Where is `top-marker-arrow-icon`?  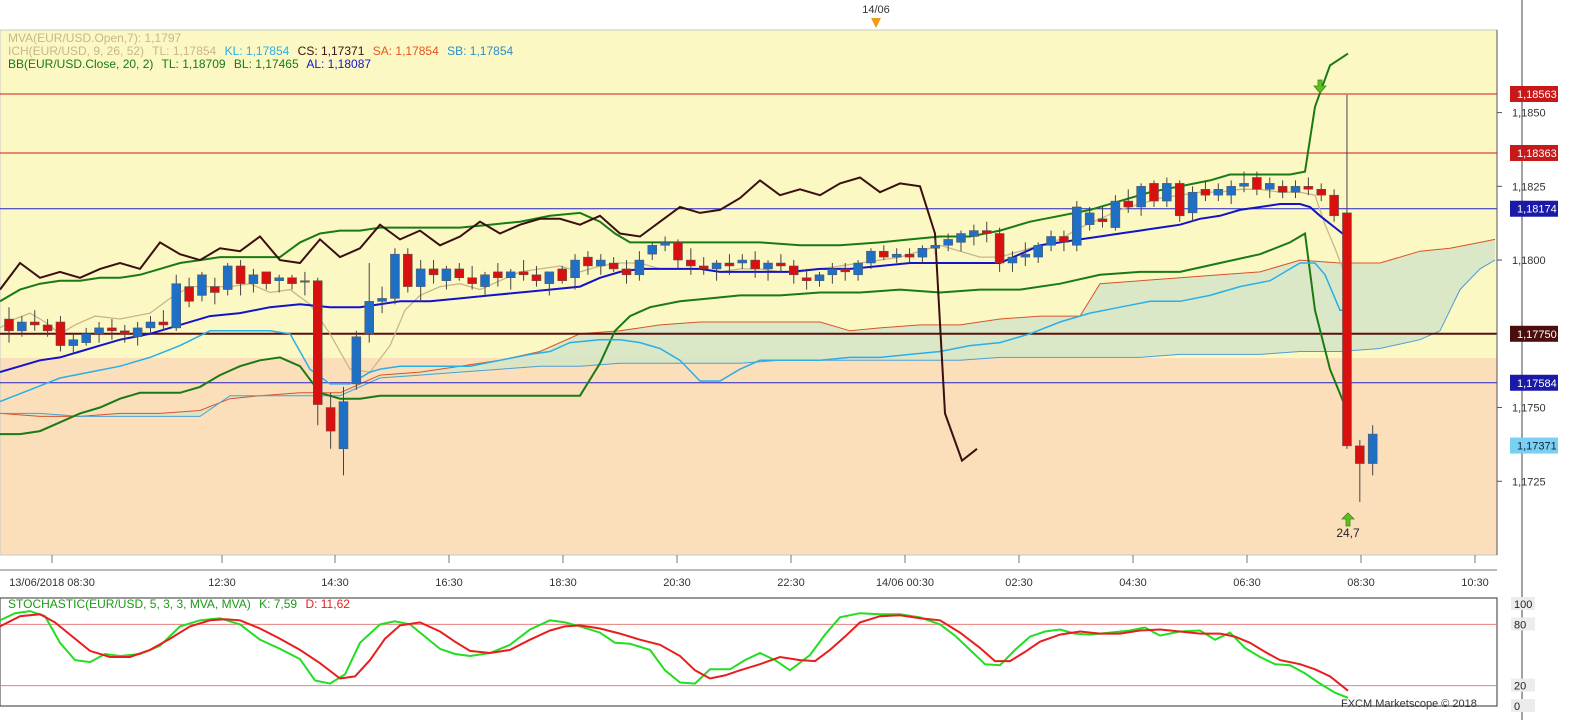
top-marker-arrow-icon is located at coordinates (876, 23).